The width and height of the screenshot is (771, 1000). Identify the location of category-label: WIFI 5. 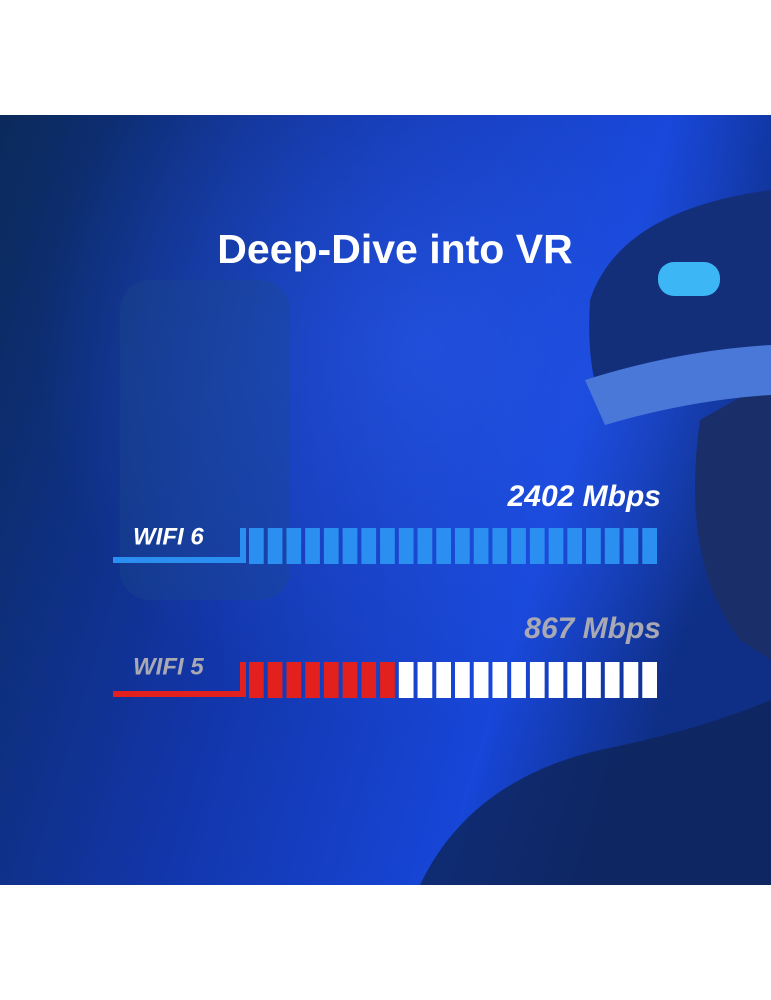
(168, 666).